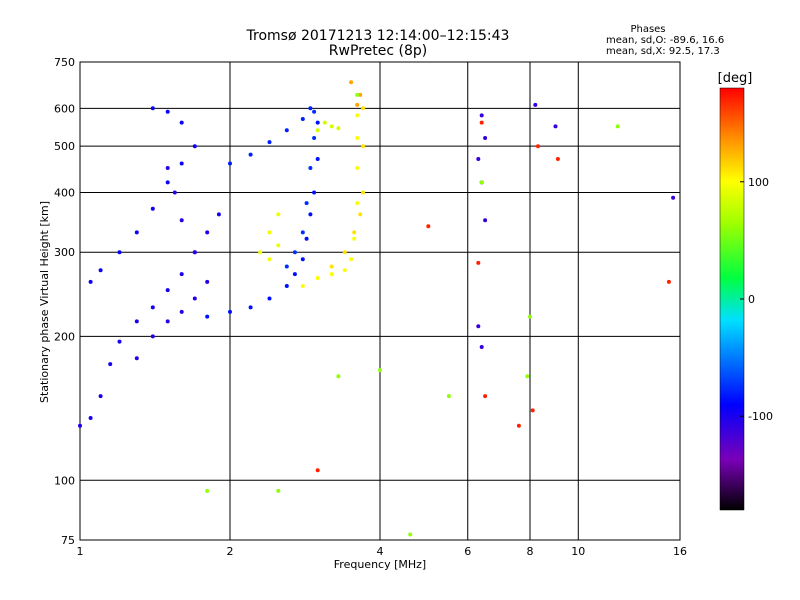 The width and height of the screenshot is (800, 600). I want to click on x-tick-label: 16, so click(680, 551).